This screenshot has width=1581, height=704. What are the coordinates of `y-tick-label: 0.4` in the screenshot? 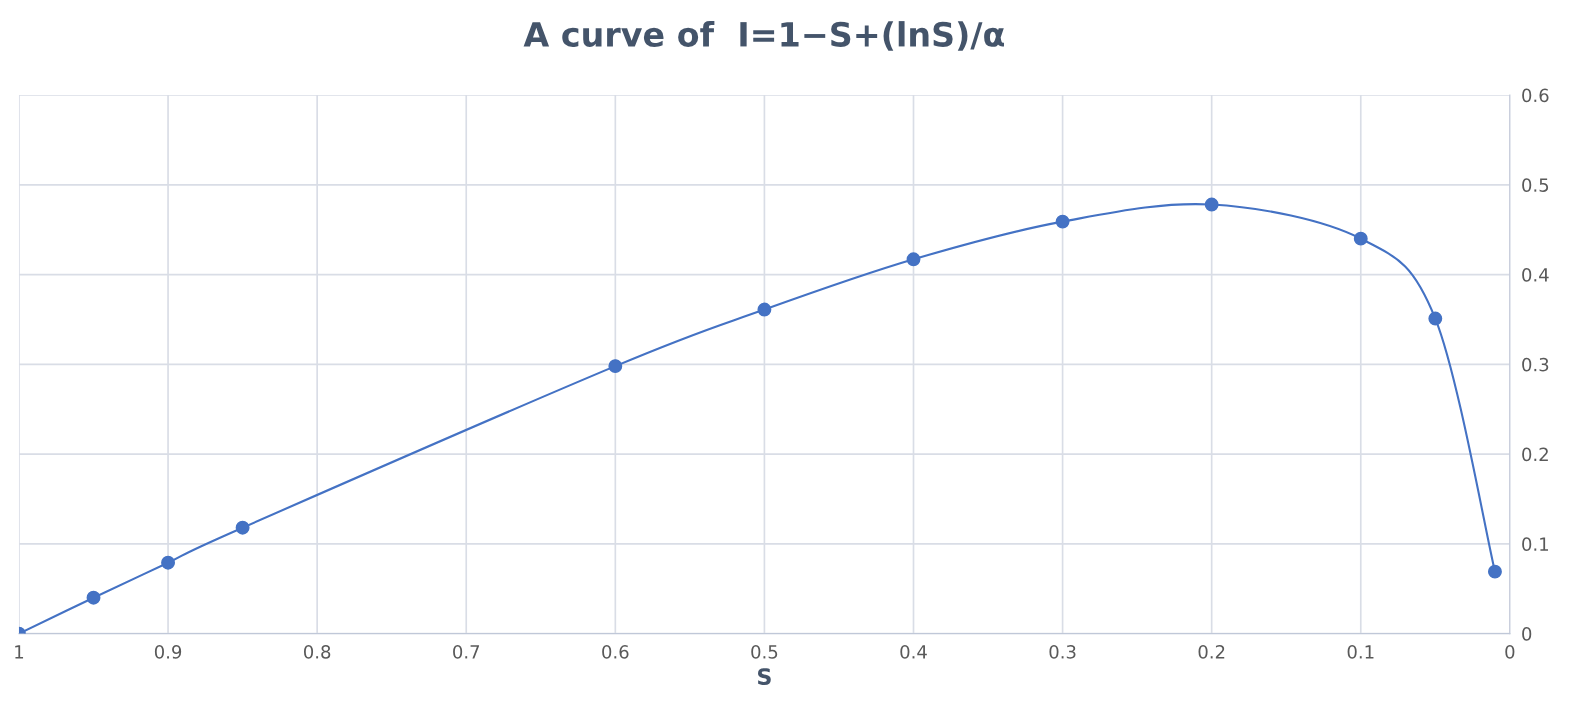 It's located at (1535, 275).